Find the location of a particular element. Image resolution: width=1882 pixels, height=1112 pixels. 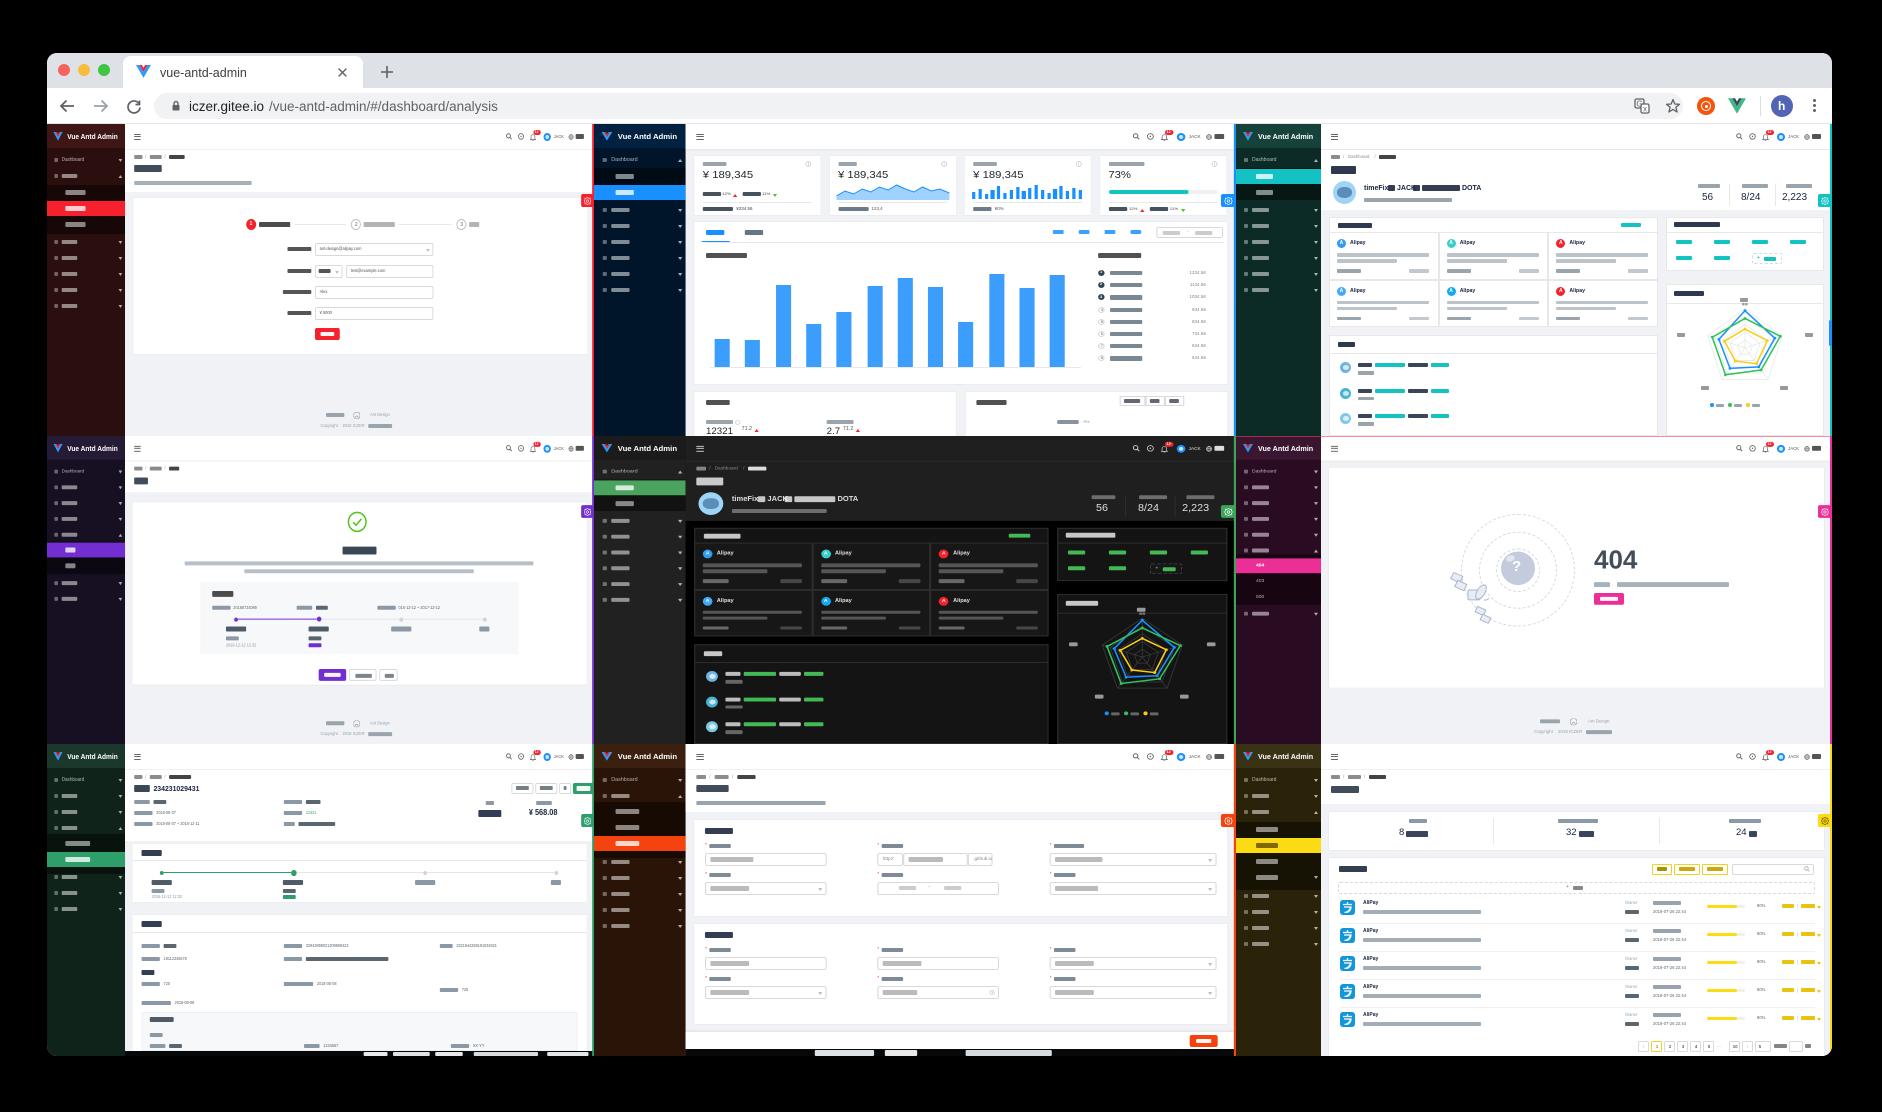

svg-text: x is located at coordinates (1645, 108).